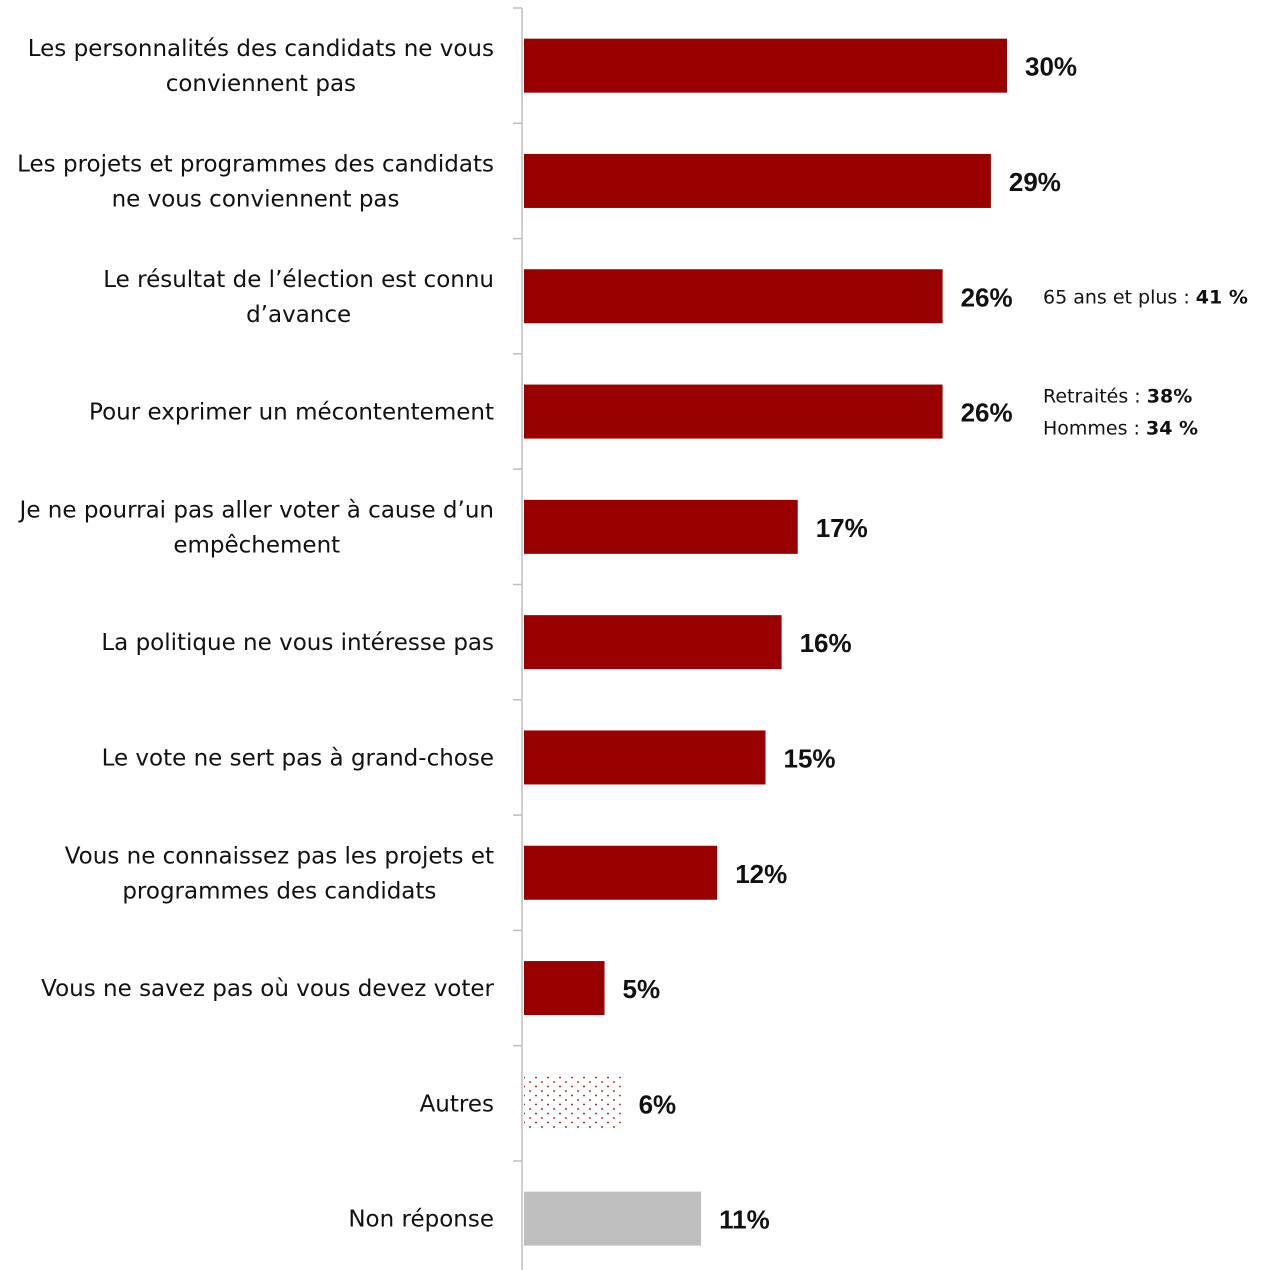 The height and width of the screenshot is (1270, 1278). I want to click on category-label-9: Vous ne savez pas où vous devez voter, so click(267, 989).